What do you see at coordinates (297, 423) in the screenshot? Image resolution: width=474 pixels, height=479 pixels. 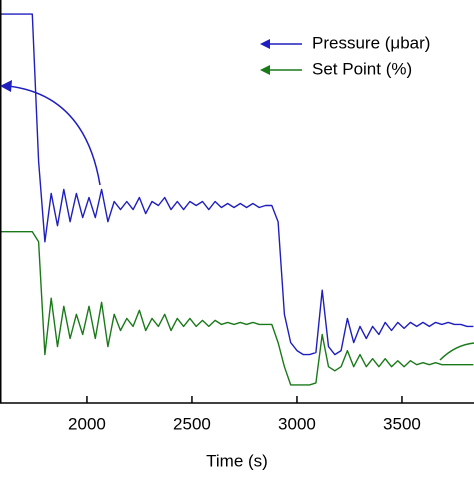 I see `x-tick-label: 3000` at bounding box center [297, 423].